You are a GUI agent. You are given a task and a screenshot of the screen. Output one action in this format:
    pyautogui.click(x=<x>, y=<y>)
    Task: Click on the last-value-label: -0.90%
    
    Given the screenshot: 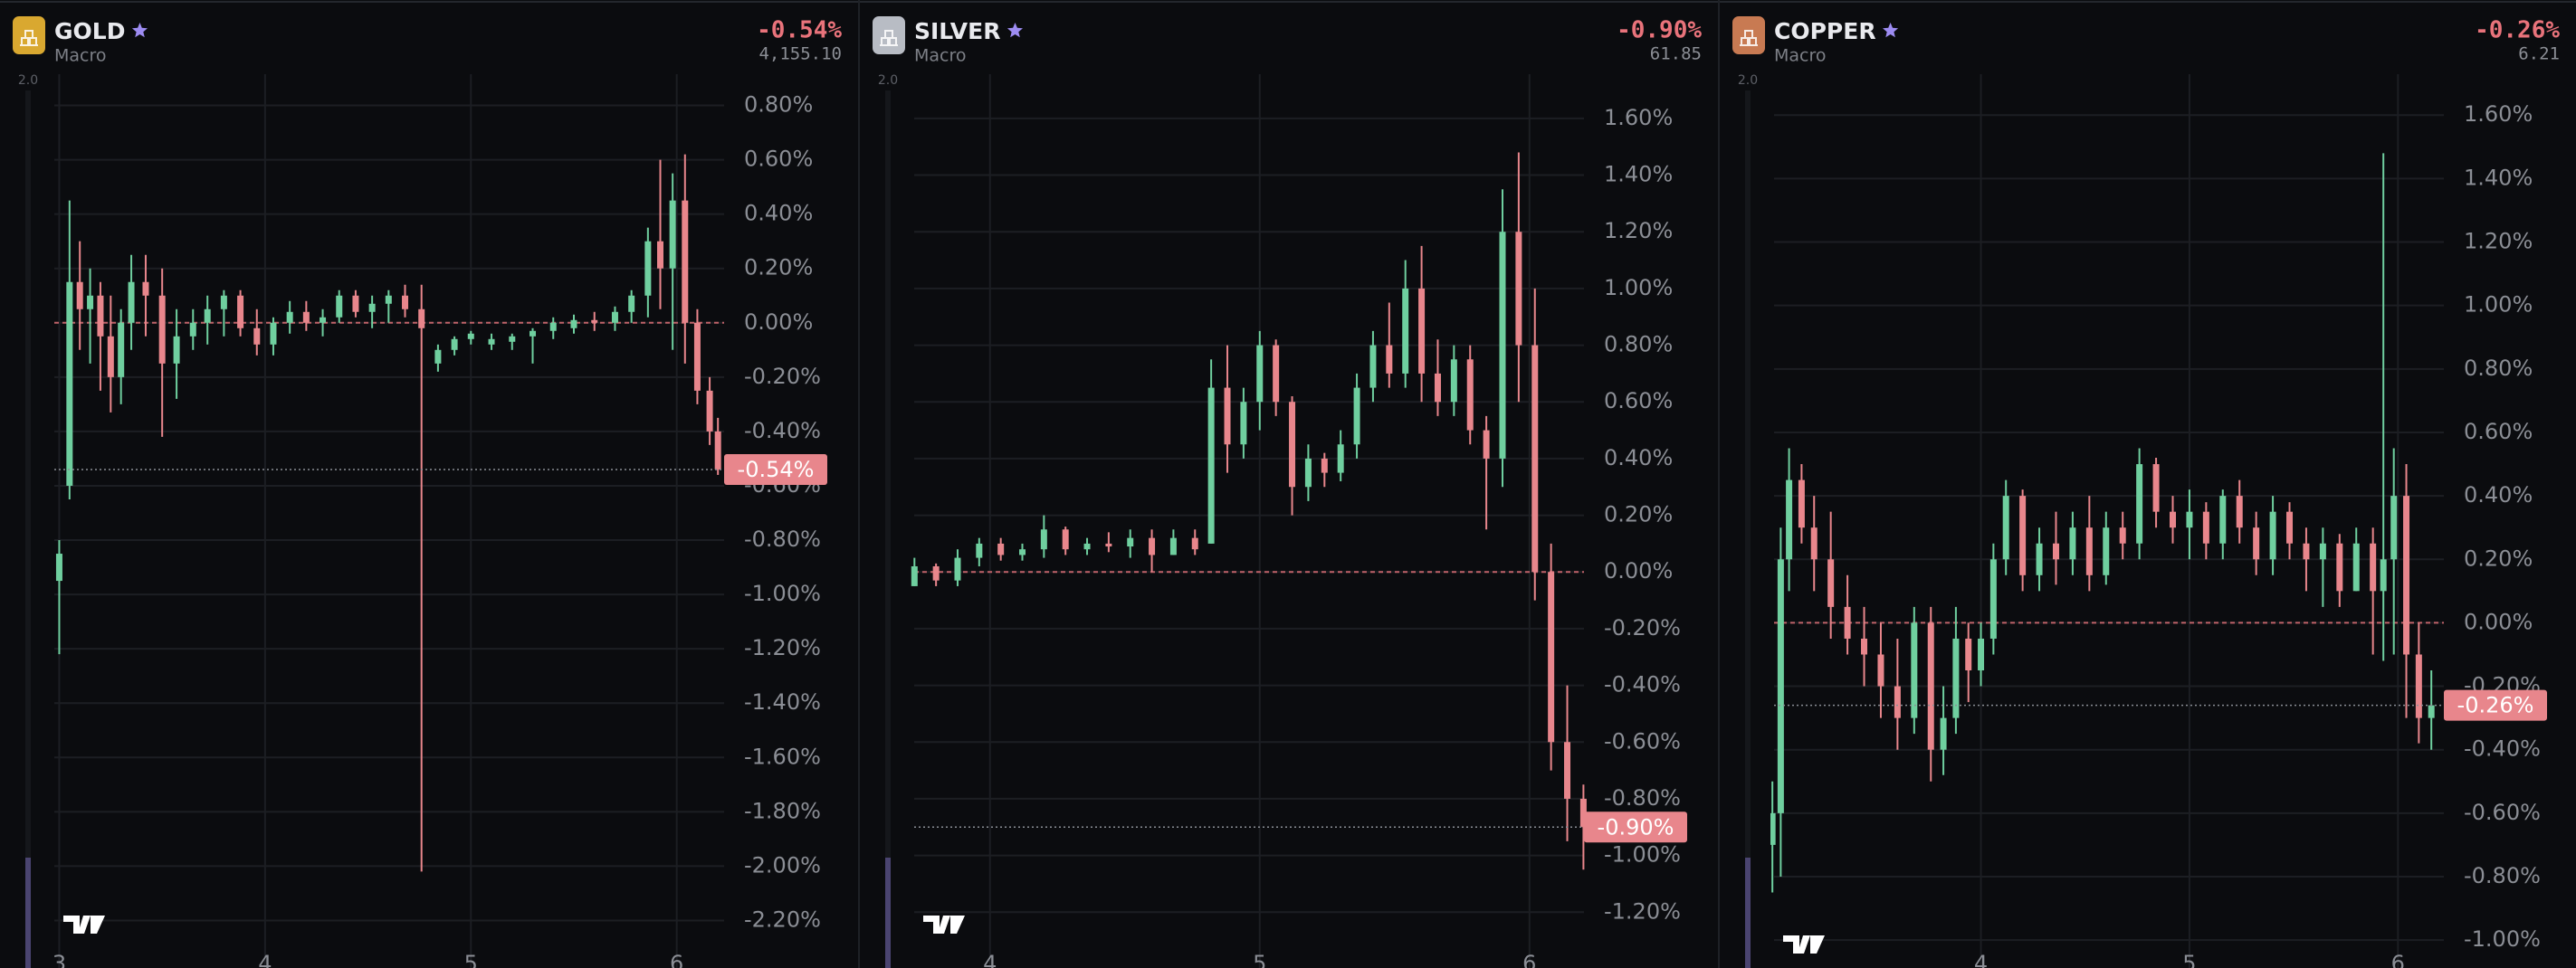 What is the action you would take?
    pyautogui.click(x=1636, y=827)
    